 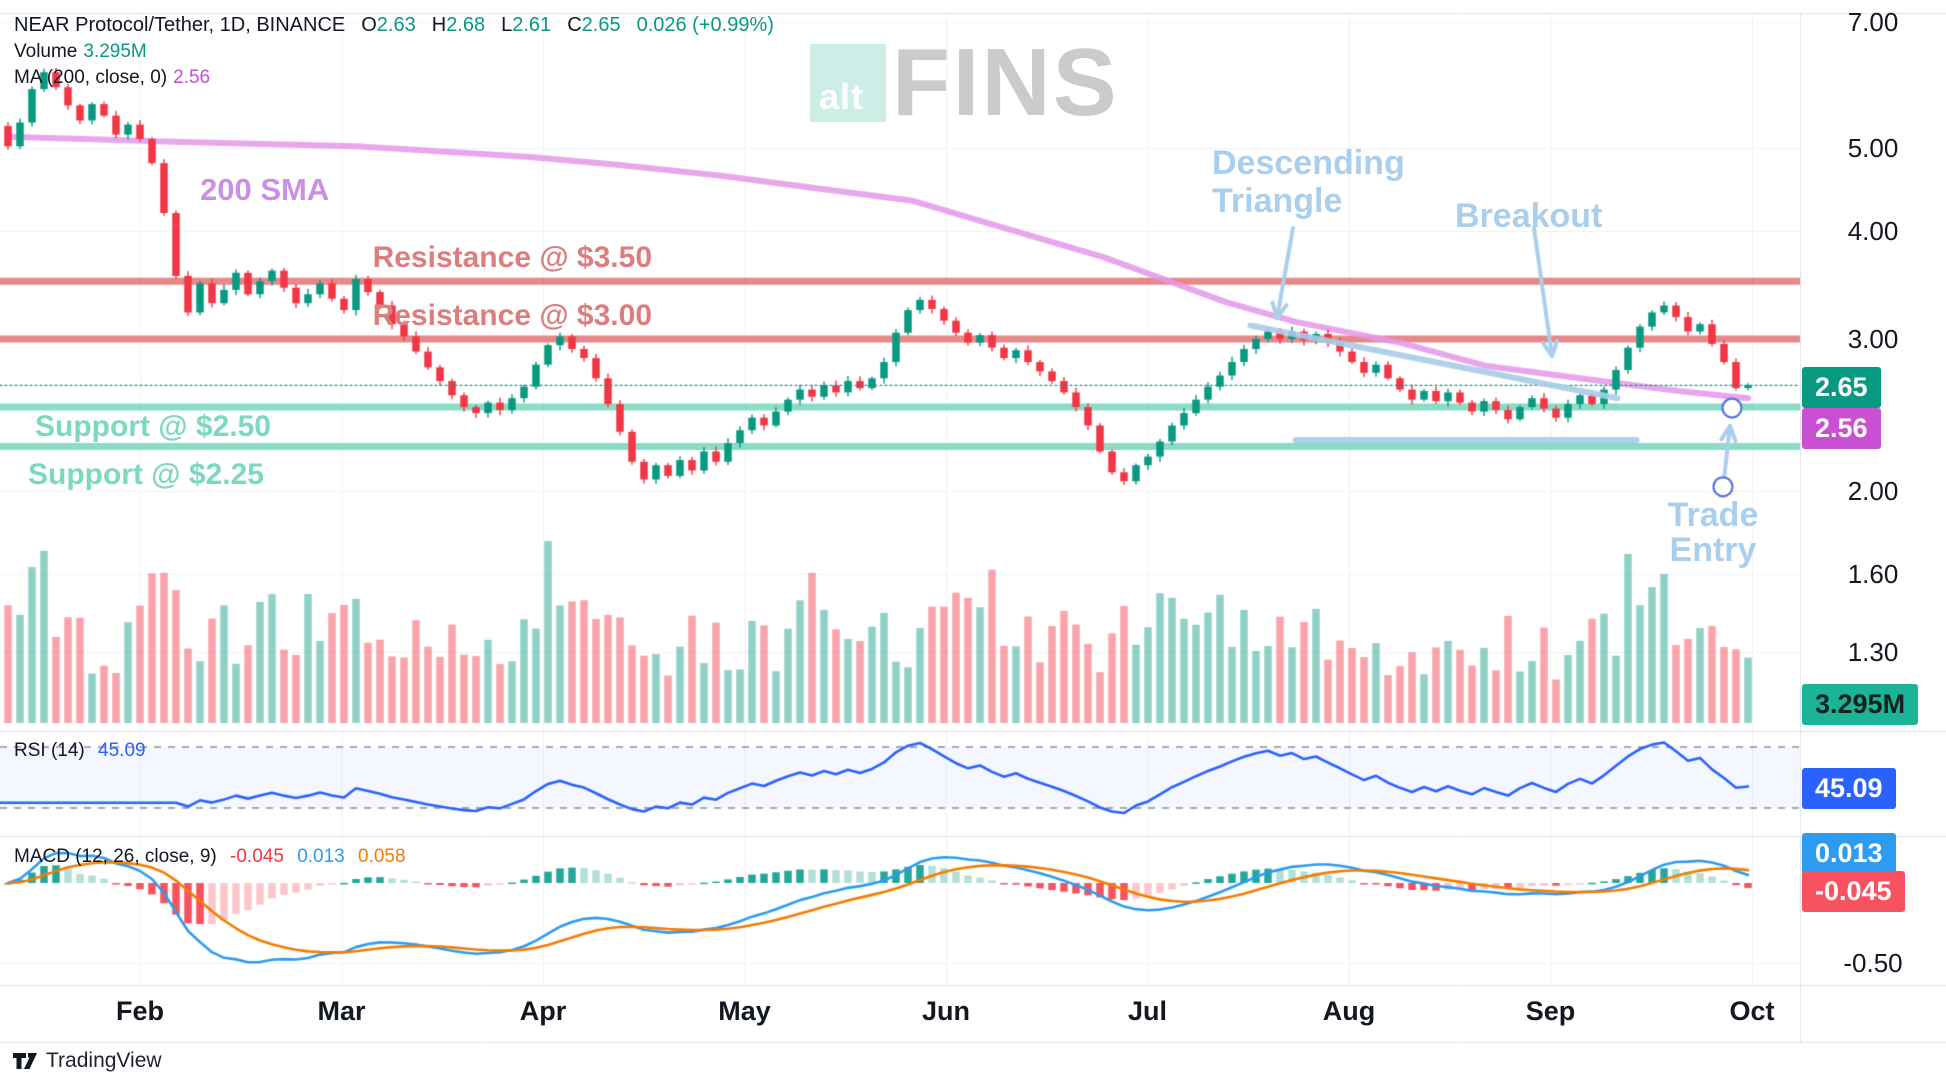 I want to click on trade-entry-label-line2: Entry, so click(x=1713, y=550).